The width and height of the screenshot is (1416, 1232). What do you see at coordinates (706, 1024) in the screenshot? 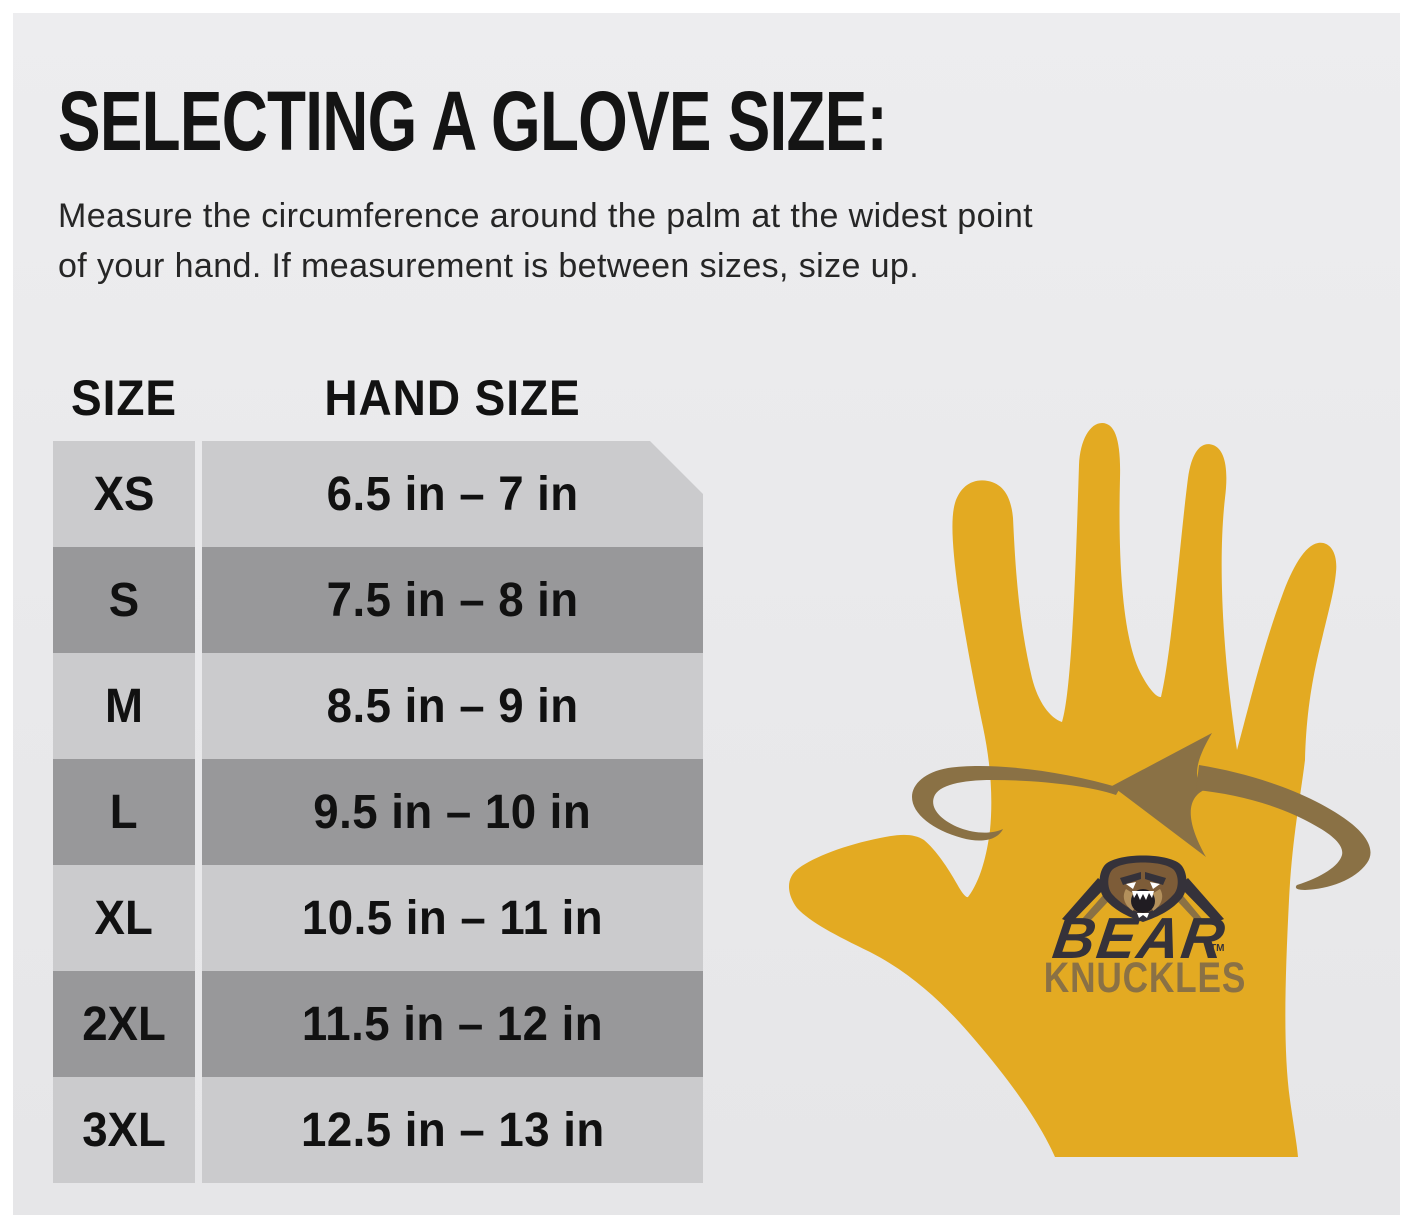
I see `table-row: 2XL 11.5 in – 12 in` at bounding box center [706, 1024].